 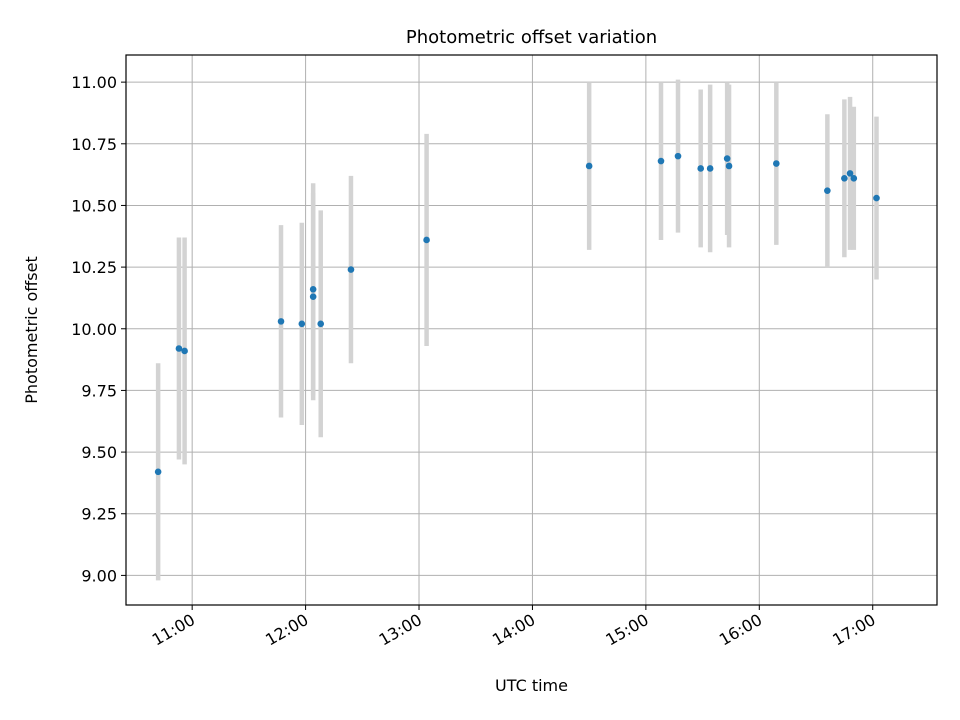 What do you see at coordinates (99, 390) in the screenshot?
I see `y-tick-label: 9.75` at bounding box center [99, 390].